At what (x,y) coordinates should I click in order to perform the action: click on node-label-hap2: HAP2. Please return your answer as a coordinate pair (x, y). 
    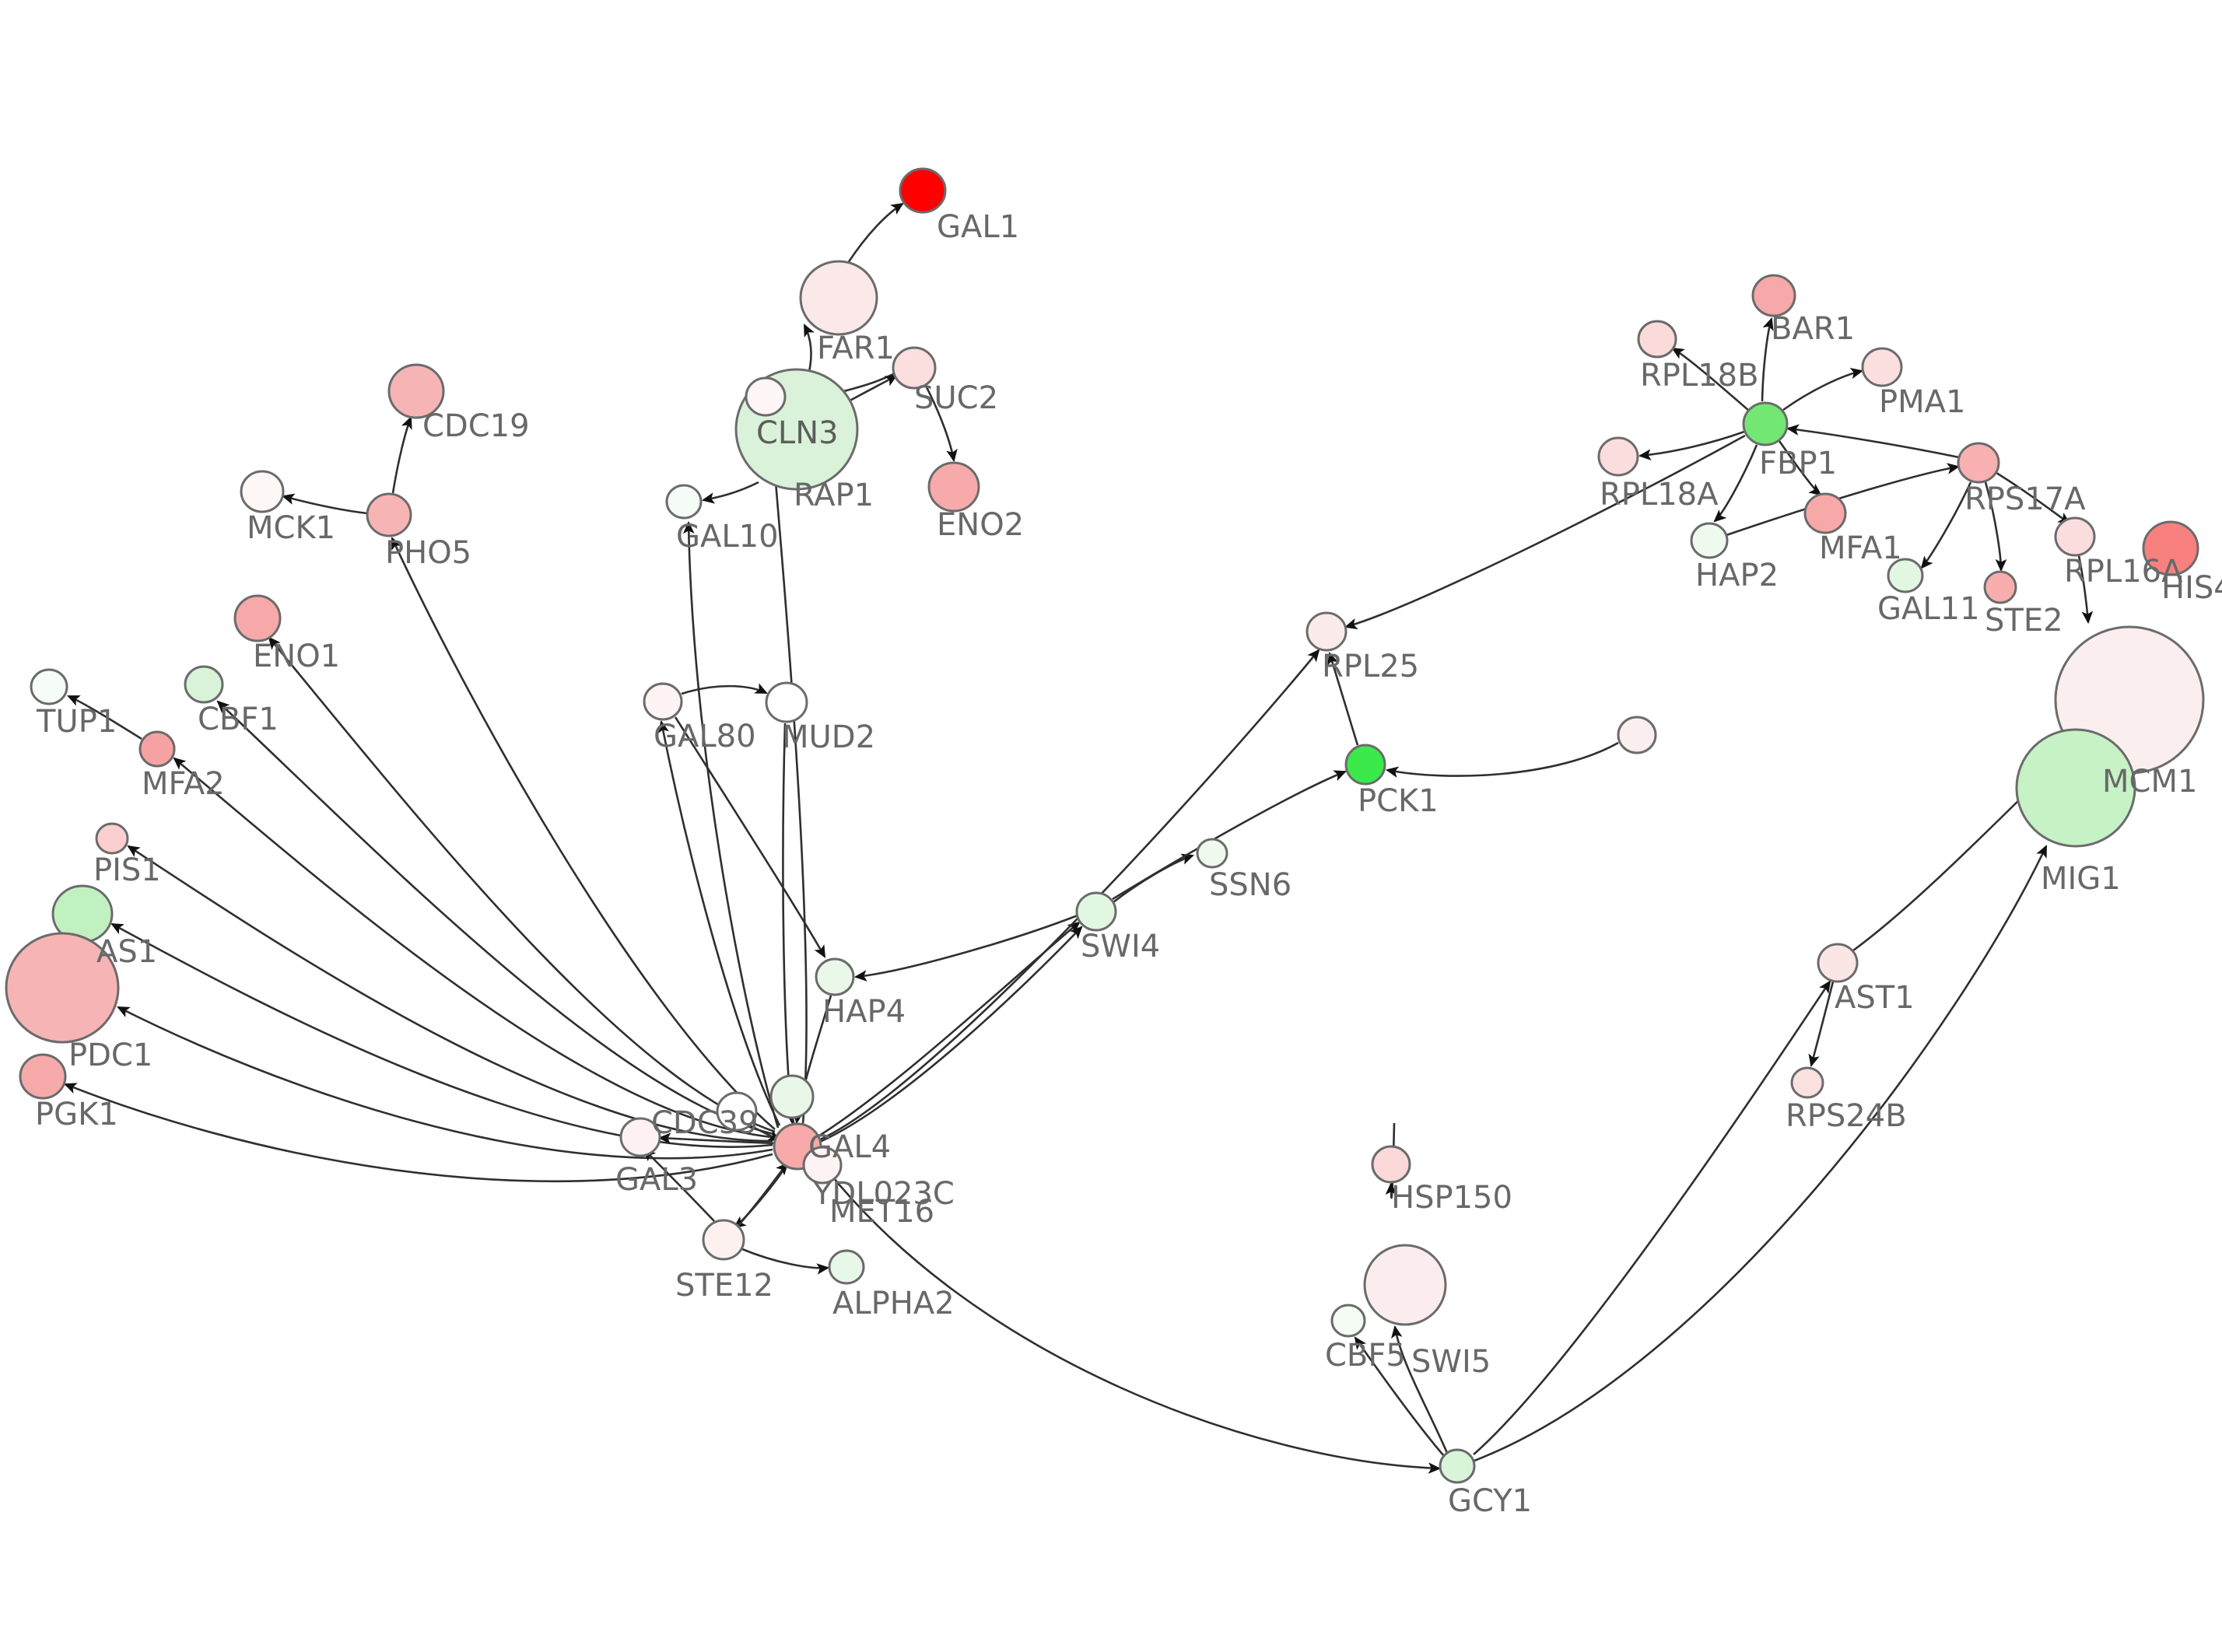
    Looking at the image, I should click on (1737, 575).